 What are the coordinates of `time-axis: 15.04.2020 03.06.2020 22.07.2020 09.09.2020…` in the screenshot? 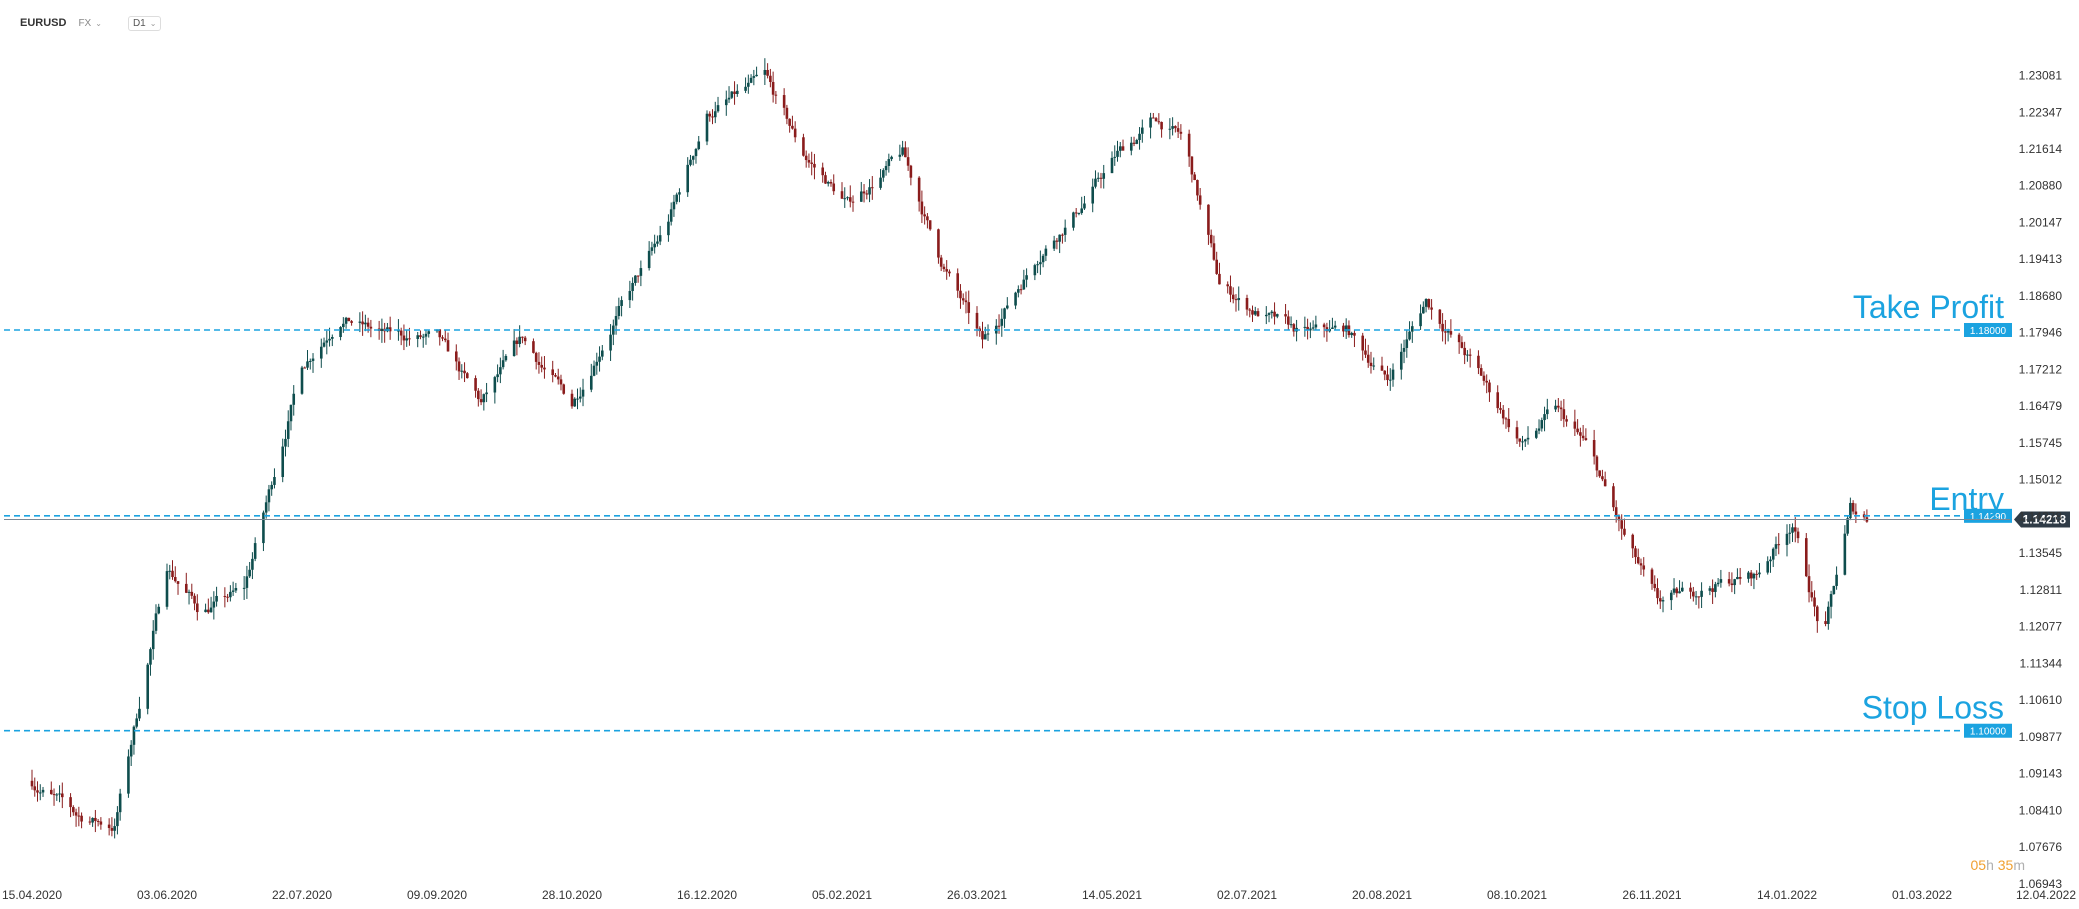 It's located at (1039, 895).